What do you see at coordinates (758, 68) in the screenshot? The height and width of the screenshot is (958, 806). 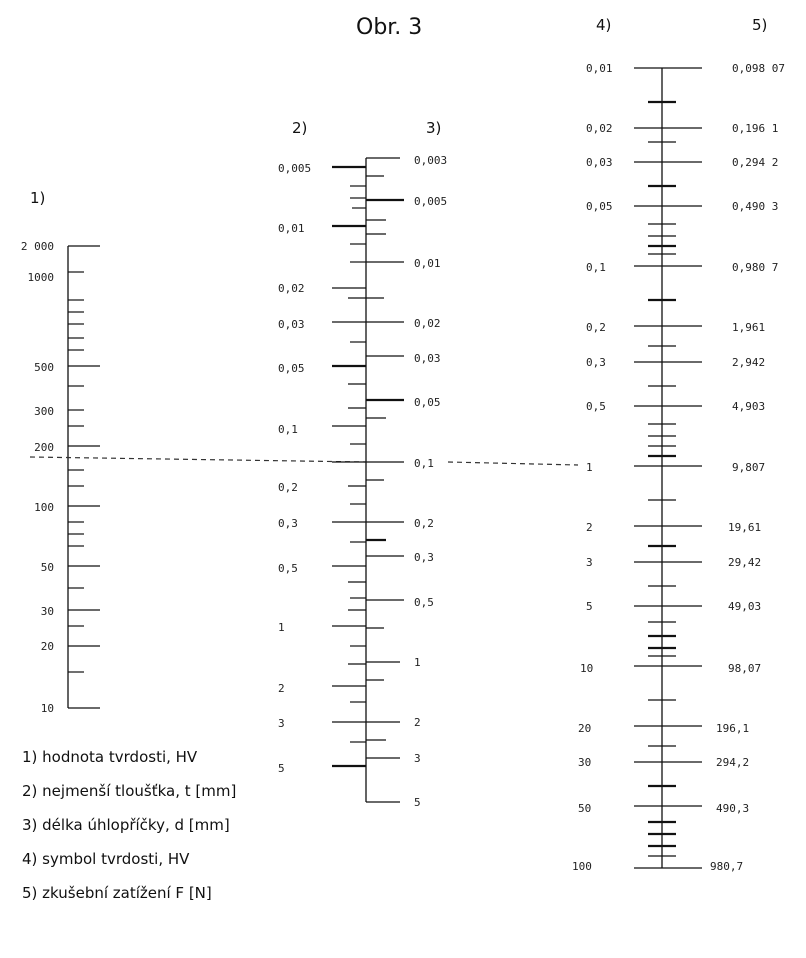 I see `scale-5-label: 0,098 07` at bounding box center [758, 68].